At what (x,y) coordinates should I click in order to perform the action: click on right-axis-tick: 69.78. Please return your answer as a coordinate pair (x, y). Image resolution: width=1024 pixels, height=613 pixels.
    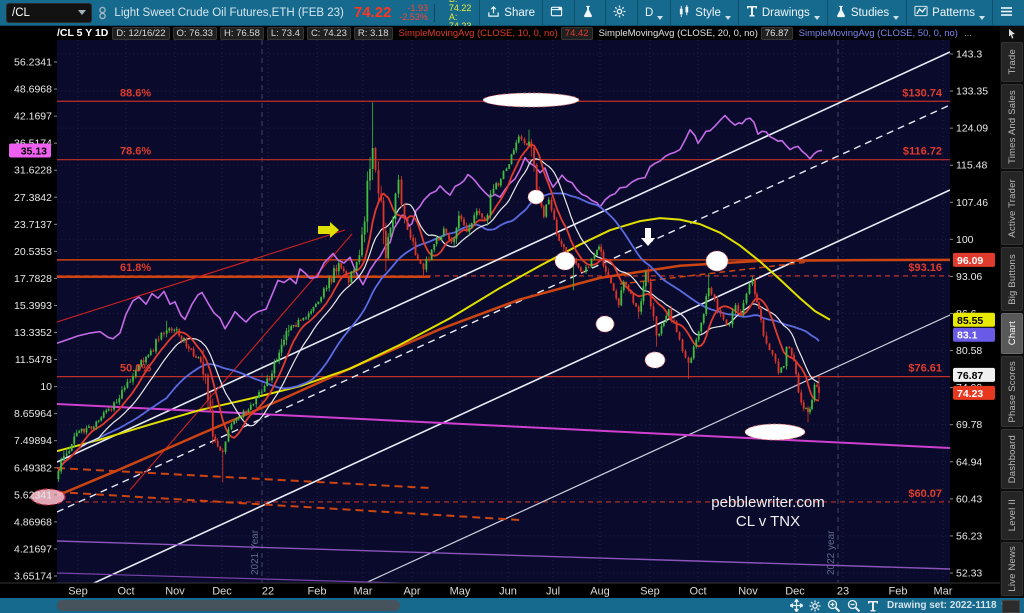
    Looking at the image, I should click on (969, 425).